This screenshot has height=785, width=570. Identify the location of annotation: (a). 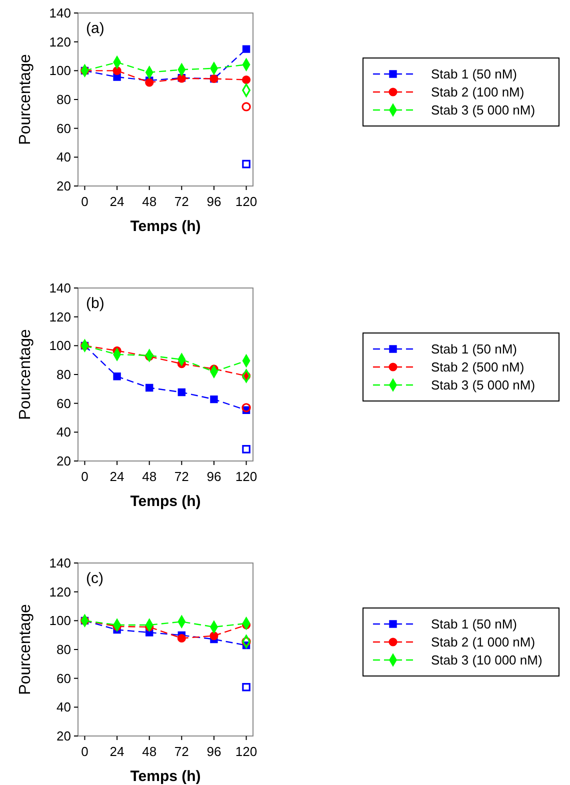
(95, 28).